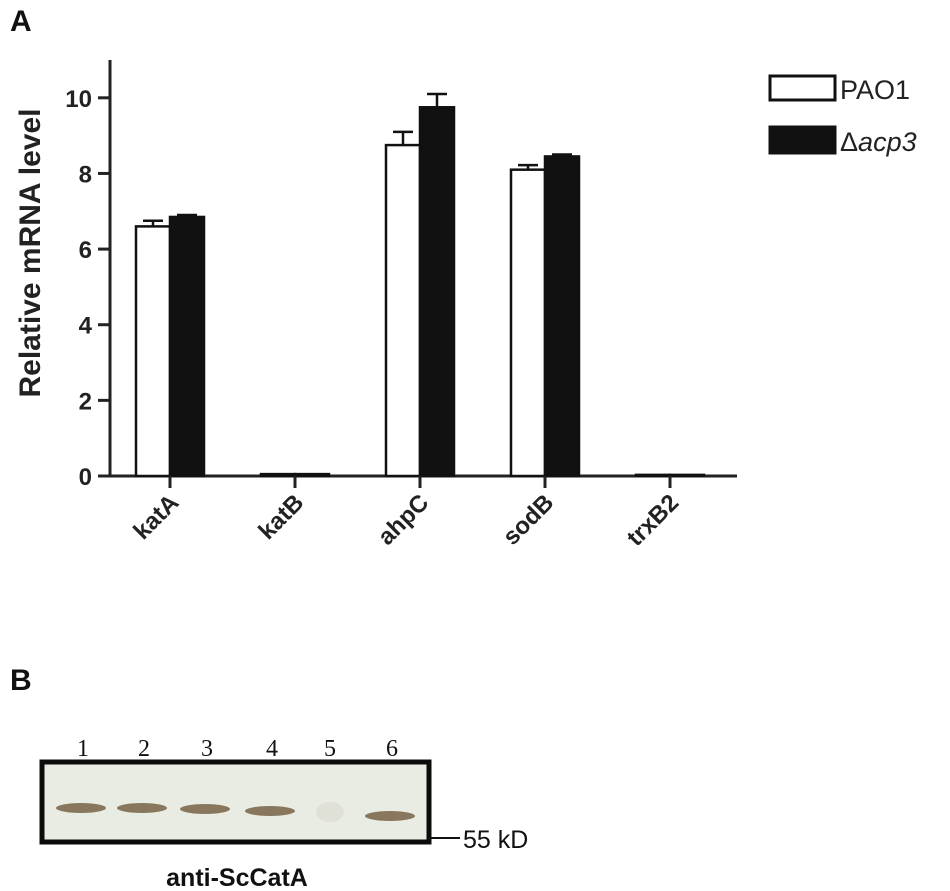 The height and width of the screenshot is (891, 950). What do you see at coordinates (21, 21) in the screenshot?
I see `panel-a-label: A` at bounding box center [21, 21].